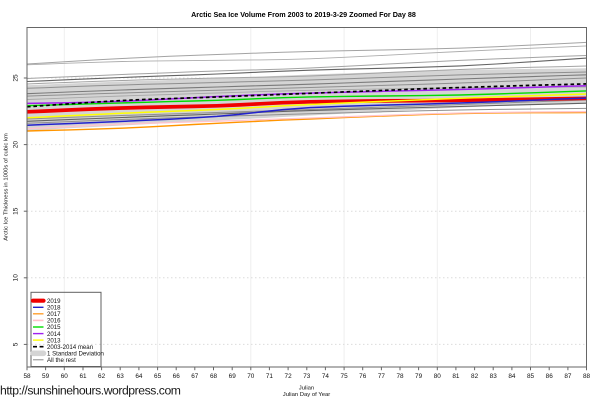 The image size is (601, 405). What do you see at coordinates (345, 376) in the screenshot?
I see `svg-text: 75` at bounding box center [345, 376].